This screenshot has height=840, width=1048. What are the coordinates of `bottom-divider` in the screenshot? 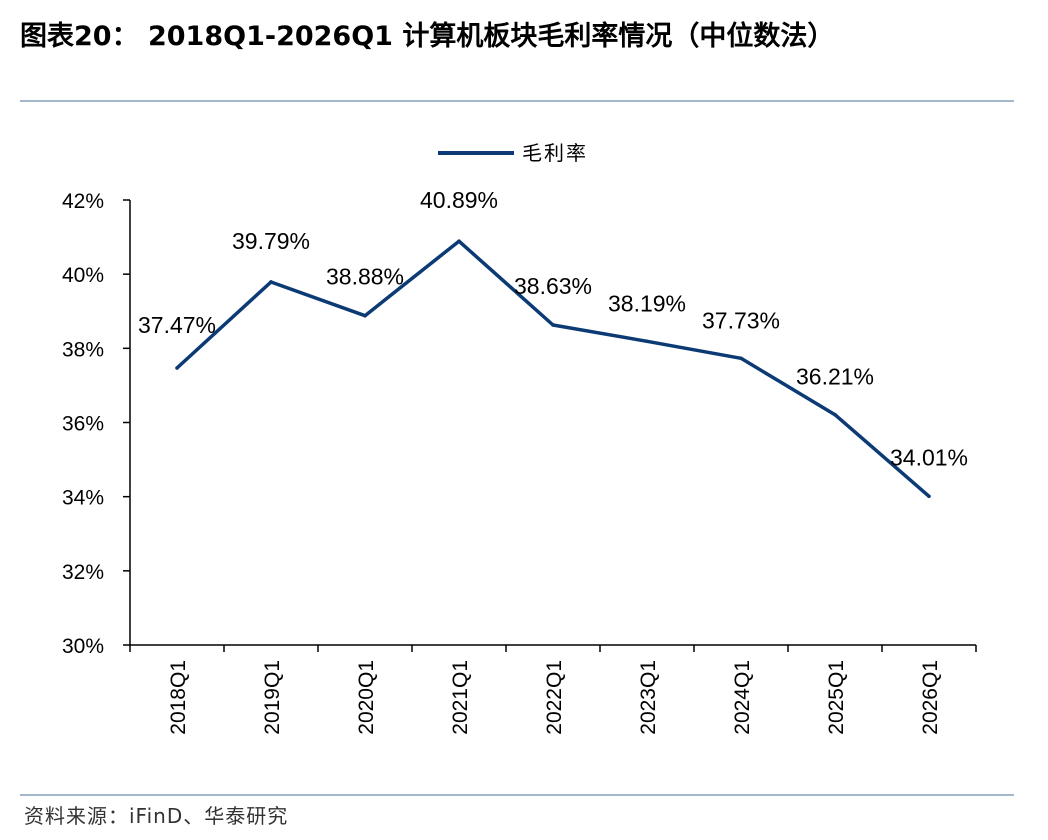 It's located at (517, 795).